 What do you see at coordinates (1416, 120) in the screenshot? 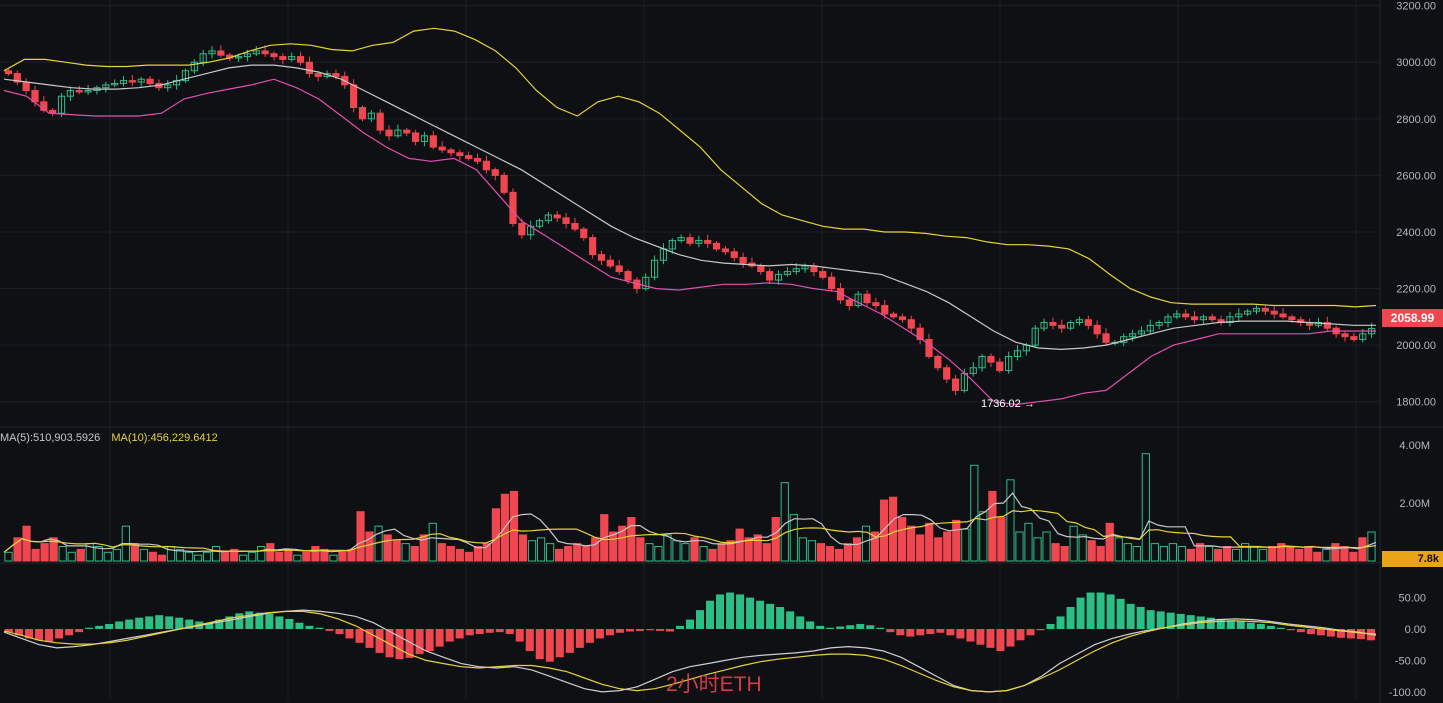
I see `price-tick-label: 2800.00` at bounding box center [1416, 120].